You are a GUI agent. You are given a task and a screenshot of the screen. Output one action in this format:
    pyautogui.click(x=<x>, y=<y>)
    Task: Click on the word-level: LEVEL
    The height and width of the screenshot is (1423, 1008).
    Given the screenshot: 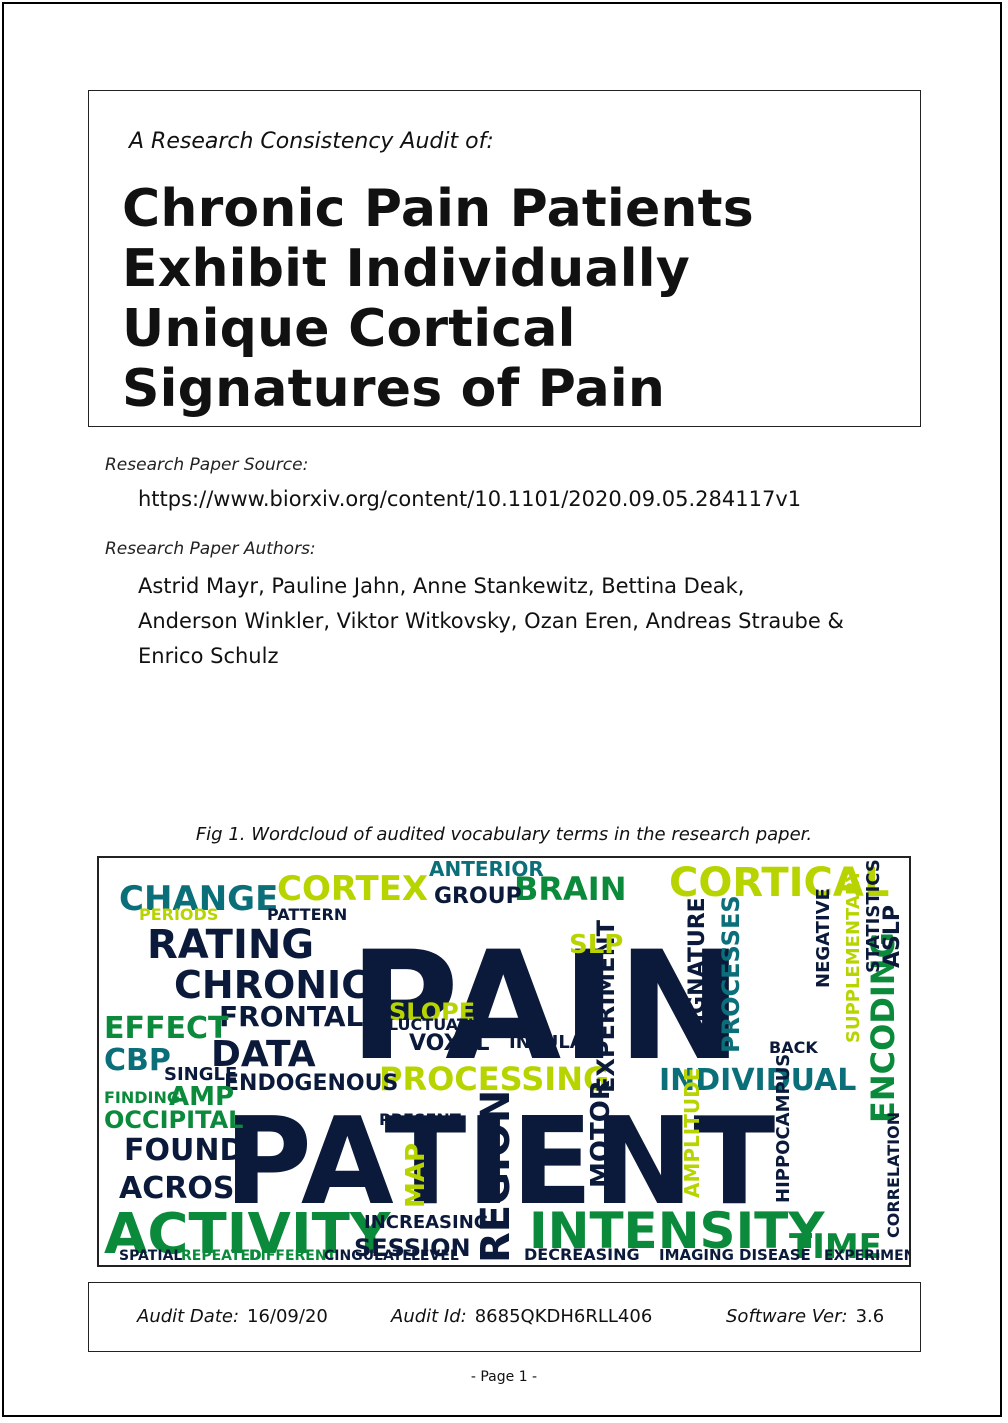 What is the action you would take?
    pyautogui.click(x=435, y=1256)
    